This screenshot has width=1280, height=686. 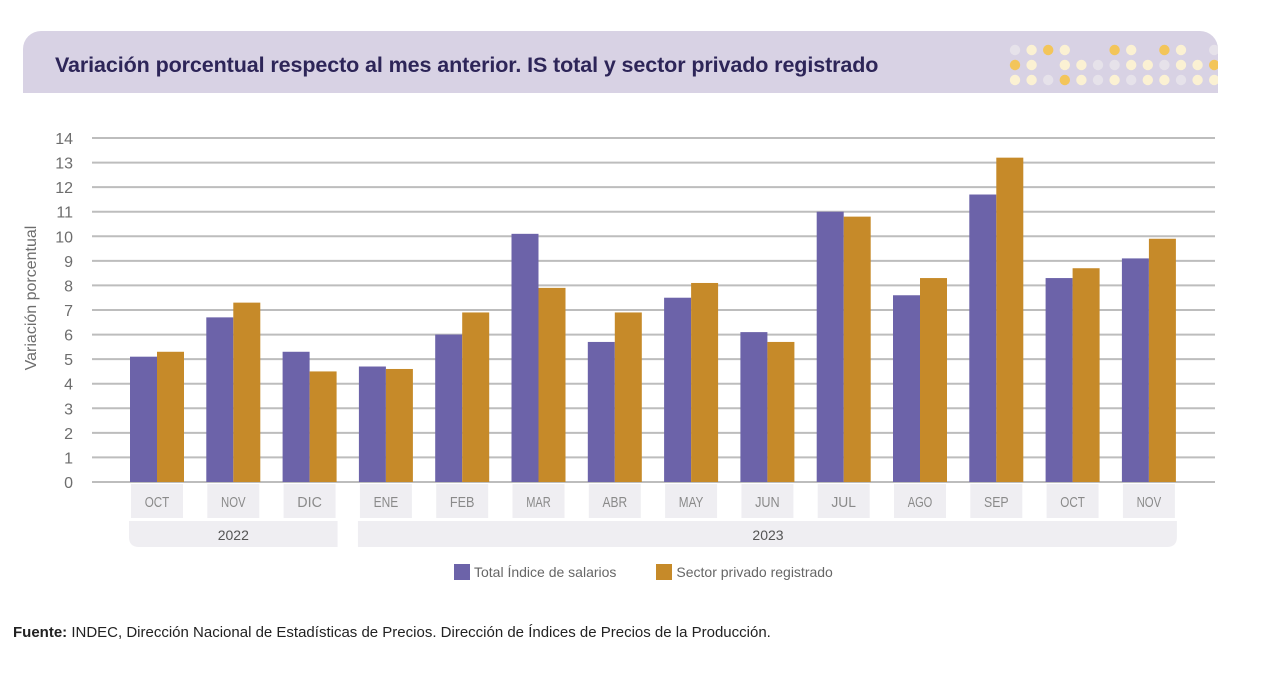 I want to click on y-tick-label: 2, so click(x=68, y=434).